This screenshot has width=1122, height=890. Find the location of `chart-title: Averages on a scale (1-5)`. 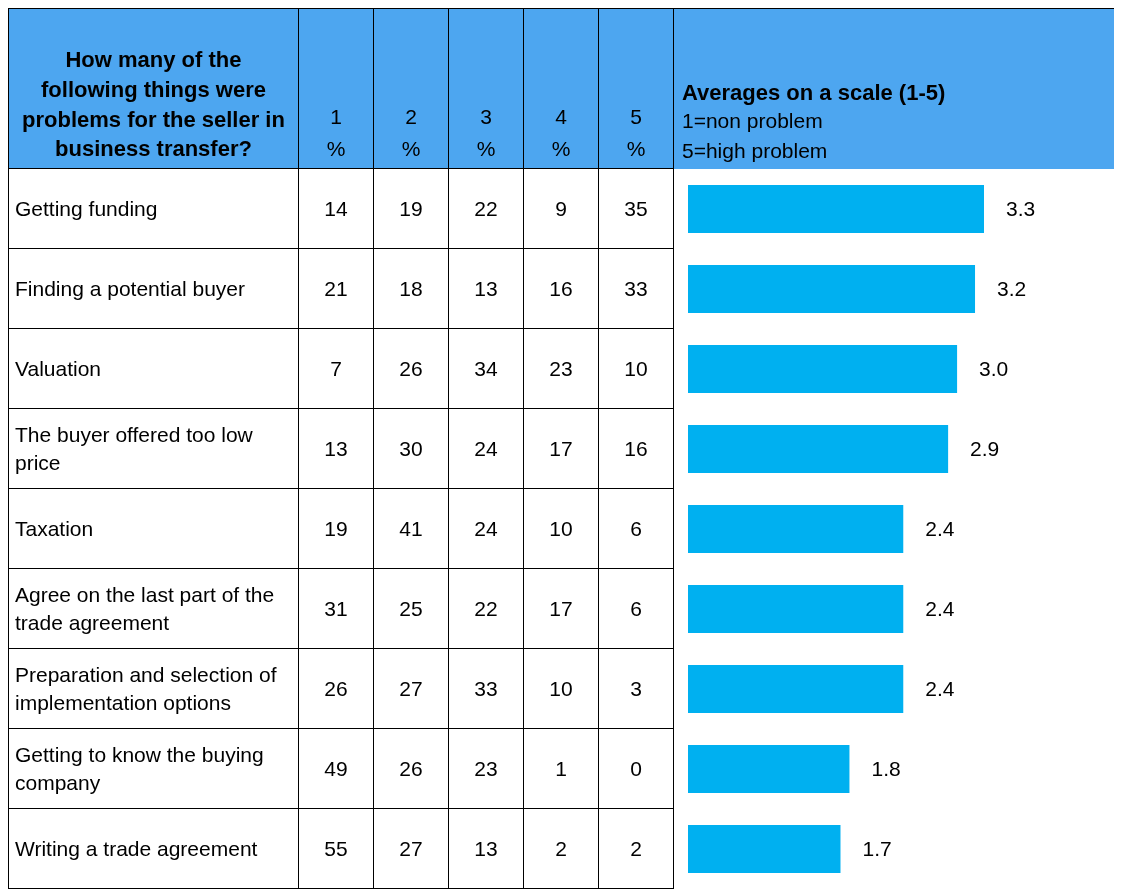

chart-title: Averages on a scale (1-5) is located at coordinates (814, 93).